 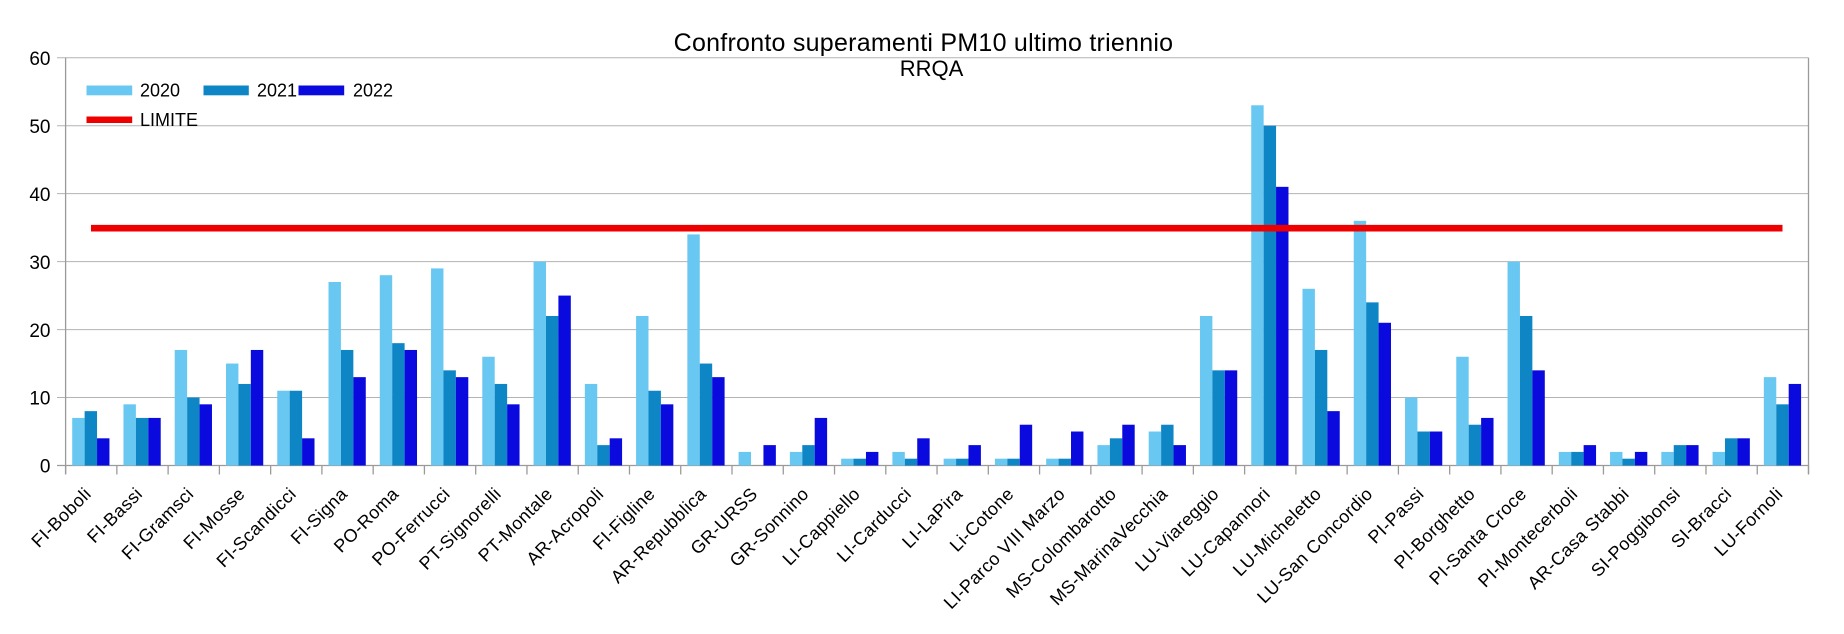 What do you see at coordinates (277, 91) in the screenshot?
I see `svg-text: 2021` at bounding box center [277, 91].